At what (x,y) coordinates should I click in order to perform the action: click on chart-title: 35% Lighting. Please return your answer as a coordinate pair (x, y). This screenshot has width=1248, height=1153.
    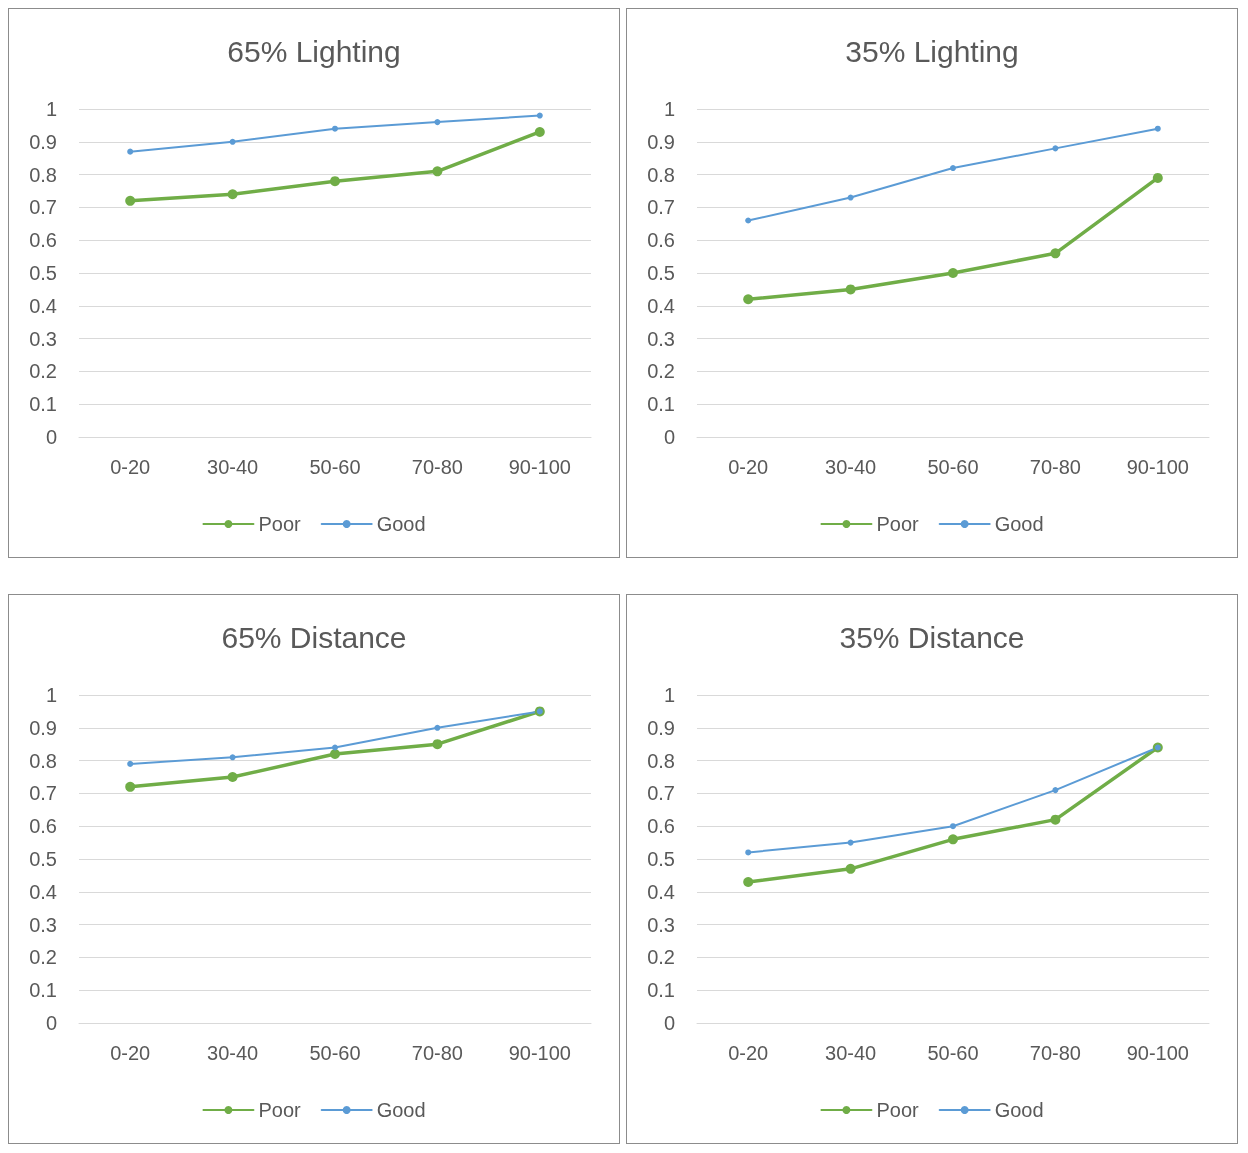
    Looking at the image, I should click on (932, 51).